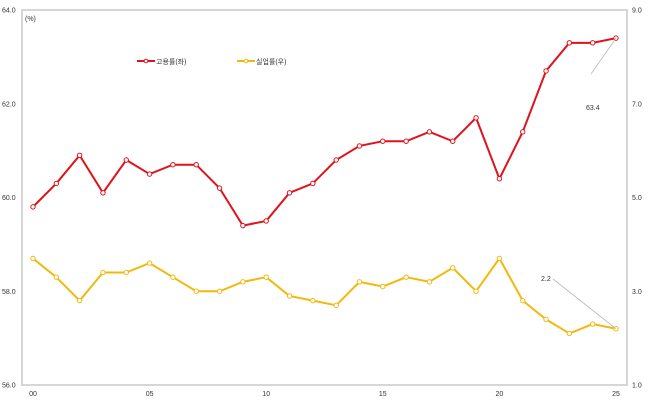 This screenshot has width=650, height=406. Describe the element at coordinates (383, 394) in the screenshot. I see `x-tick-label: 15` at that location.